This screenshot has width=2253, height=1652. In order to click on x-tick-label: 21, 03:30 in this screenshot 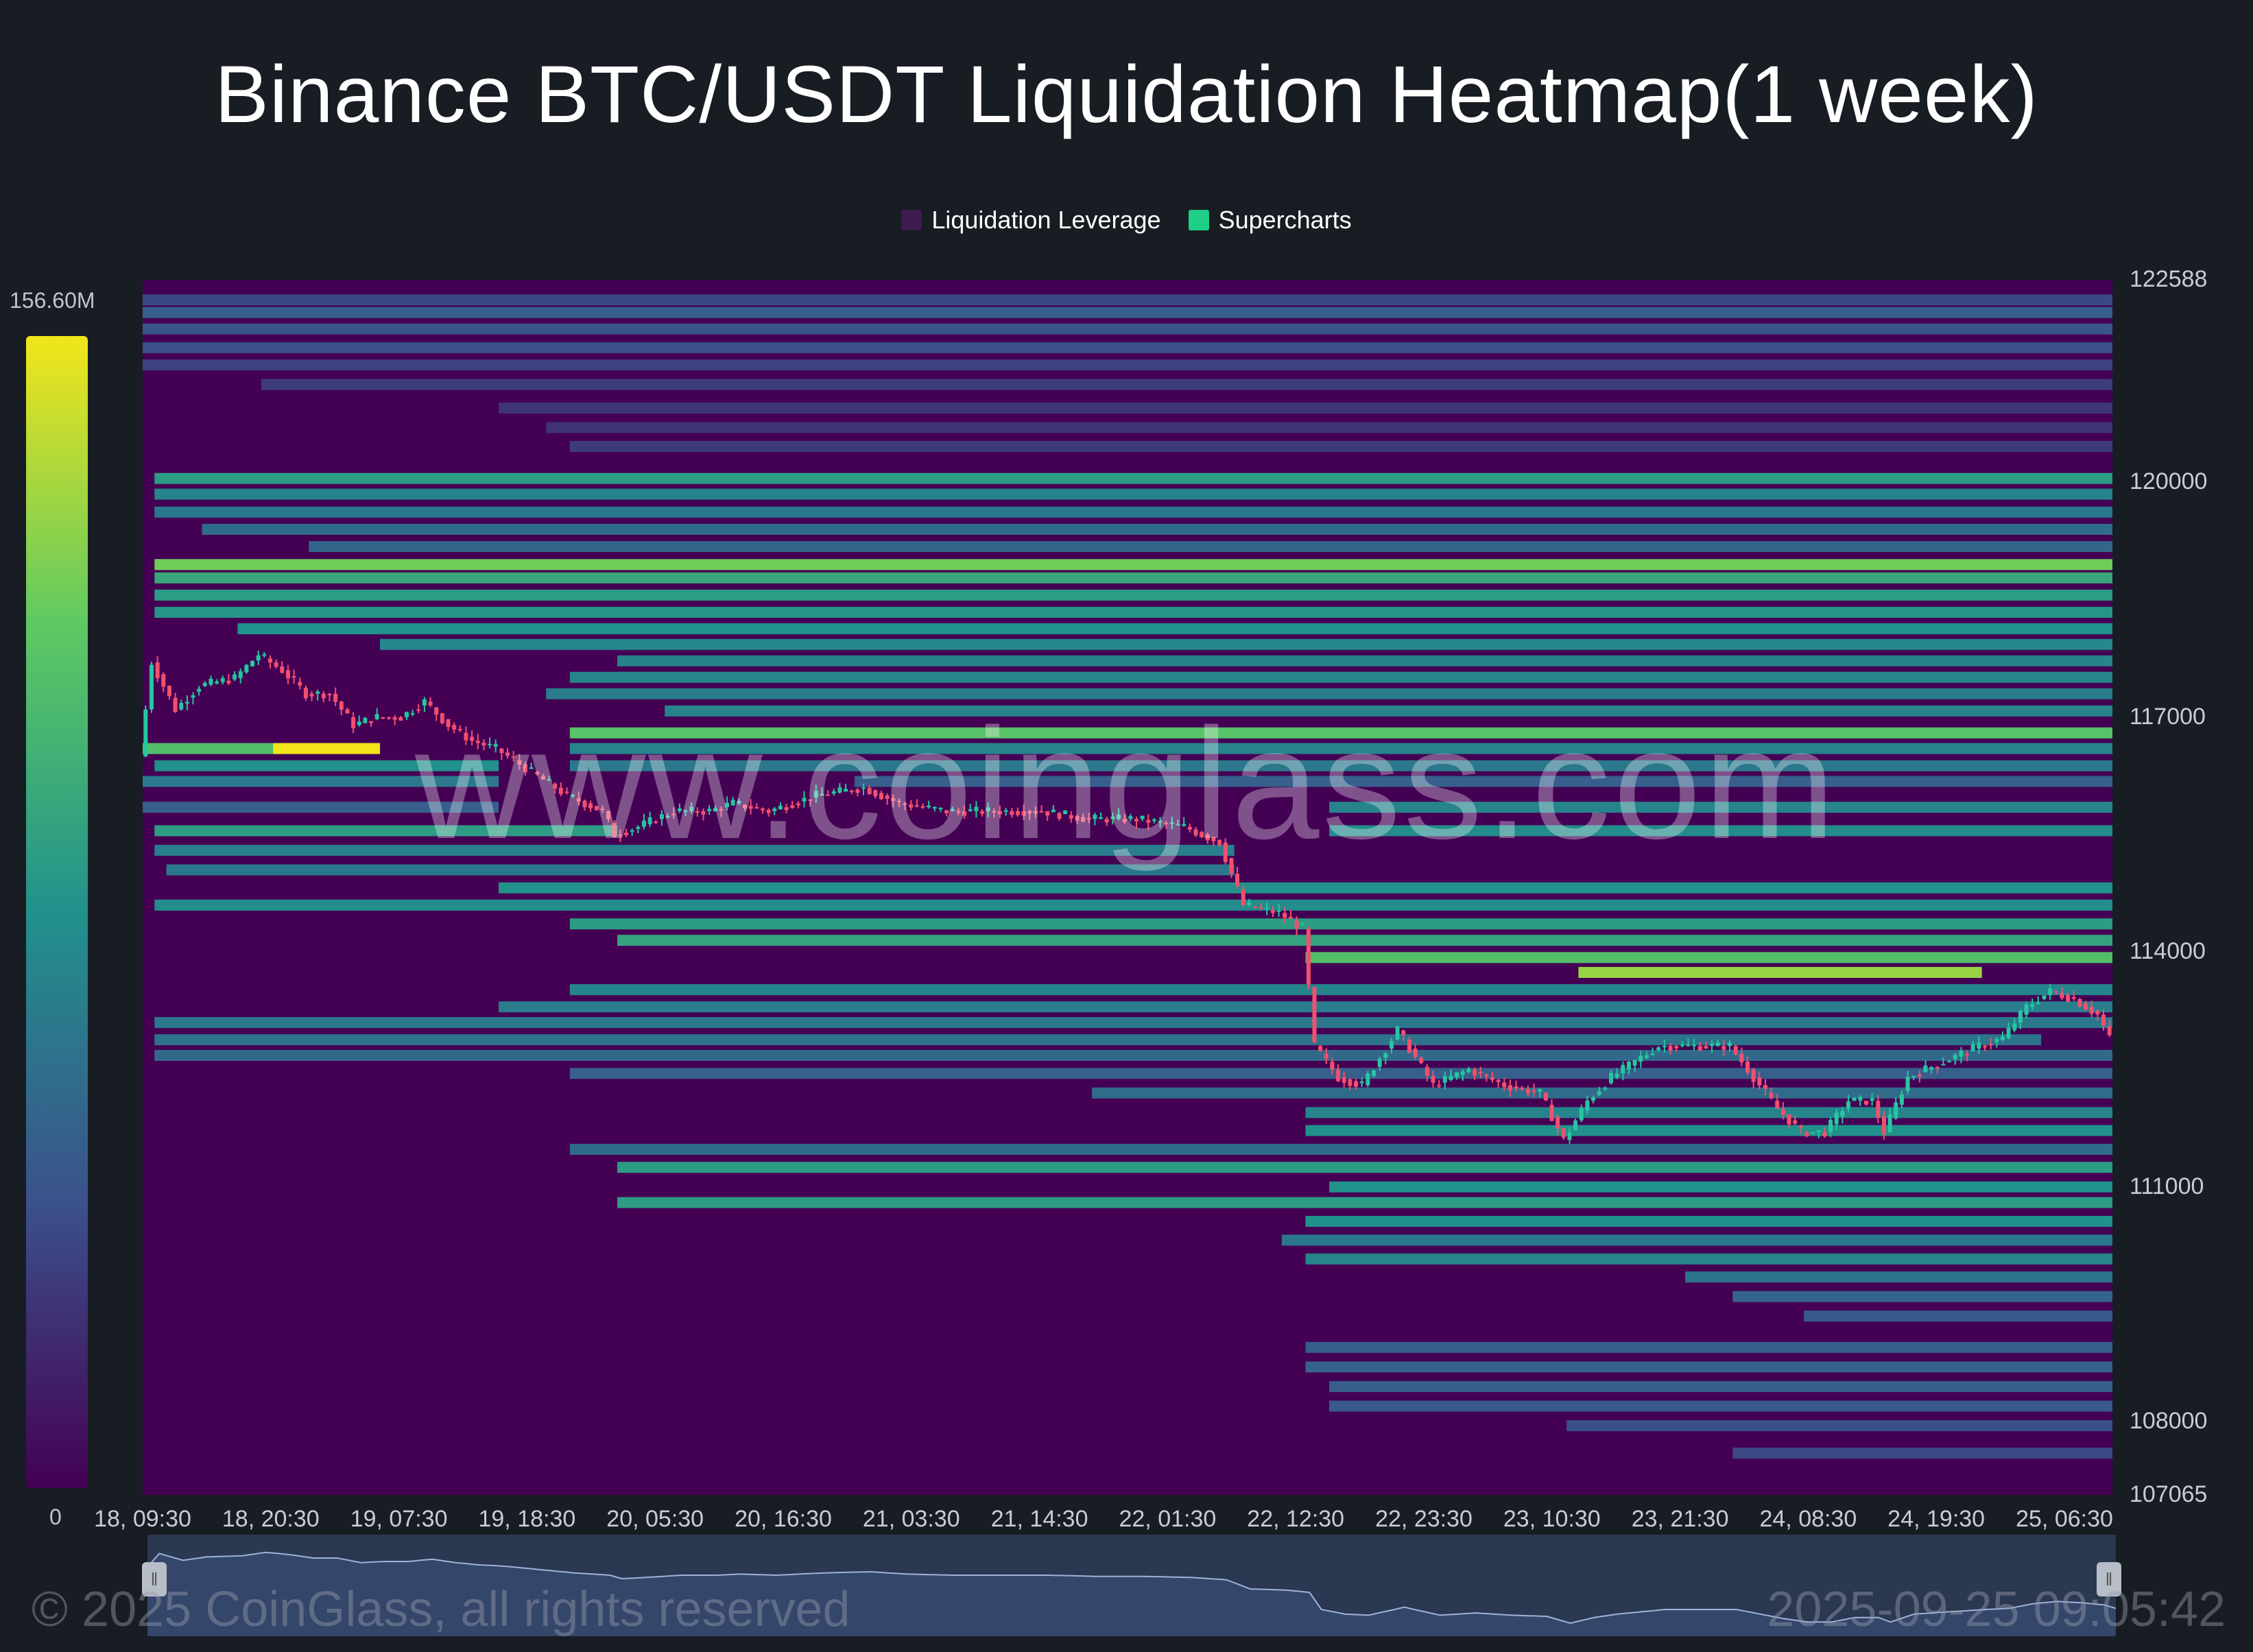, I will do `click(911, 1519)`.